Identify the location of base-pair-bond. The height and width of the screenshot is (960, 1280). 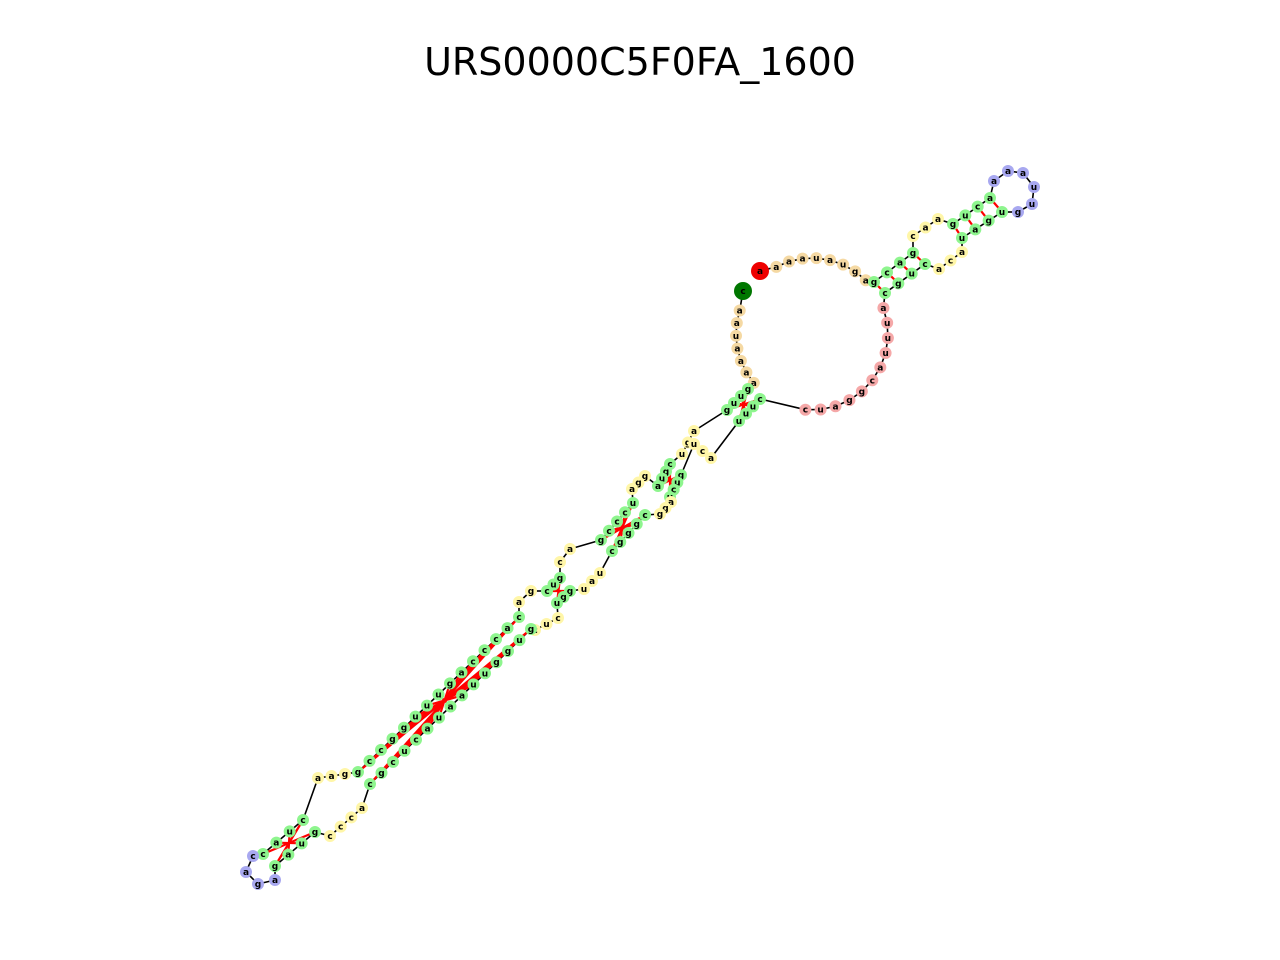
(444, 700).